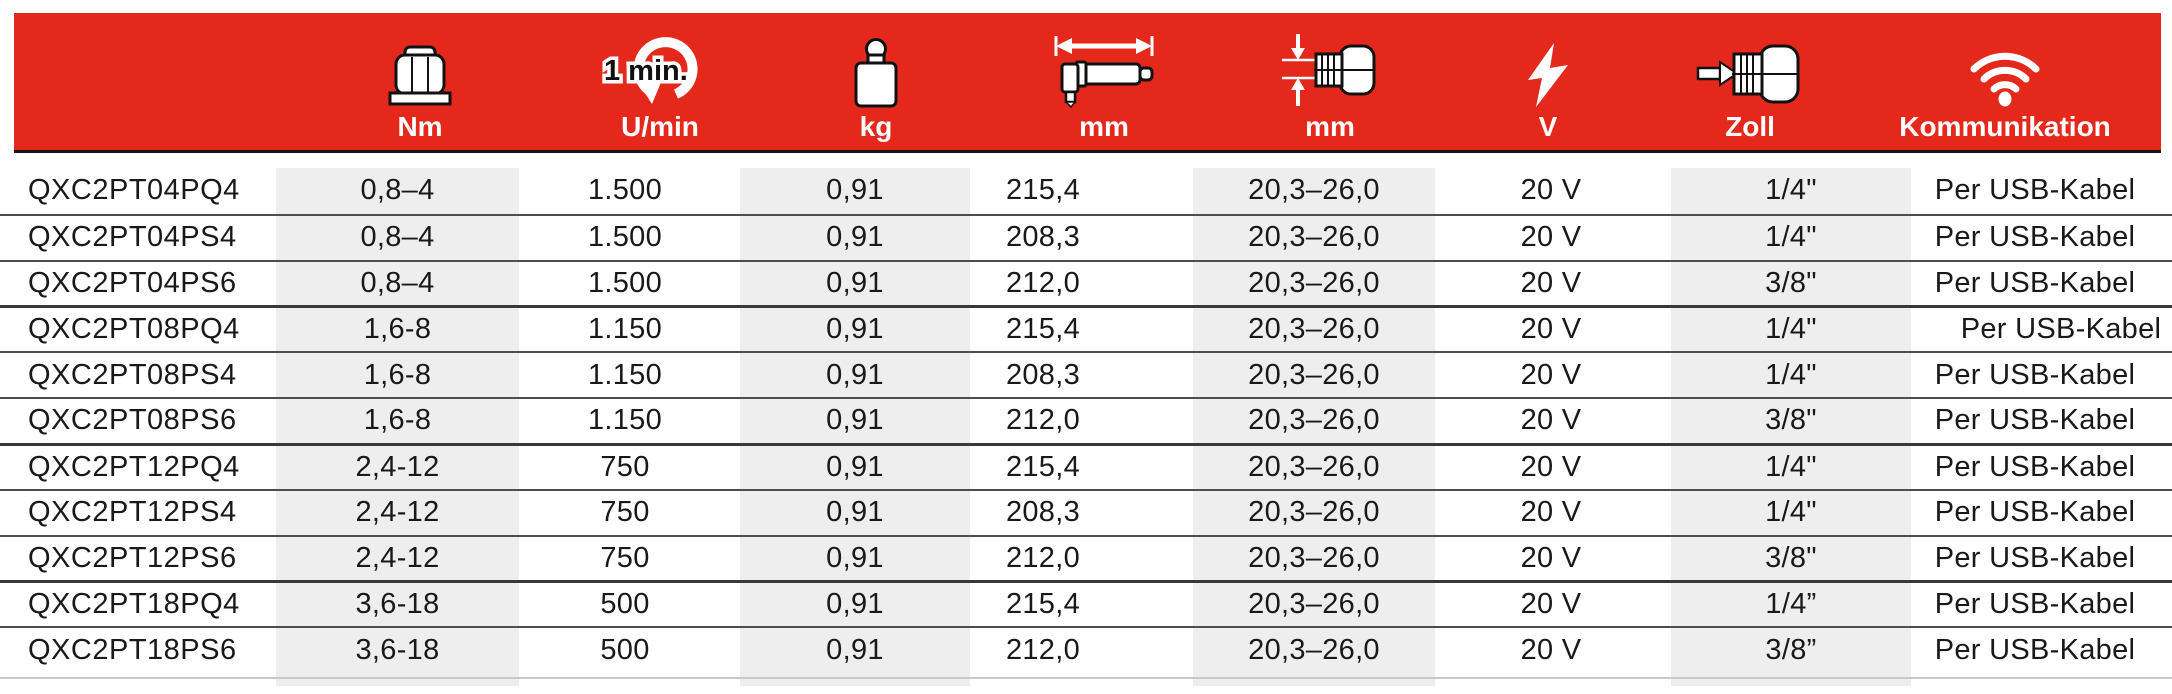 The width and height of the screenshot is (2172, 694). Describe the element at coordinates (1086, 678) in the screenshot. I see `table-bottom-rule` at that location.